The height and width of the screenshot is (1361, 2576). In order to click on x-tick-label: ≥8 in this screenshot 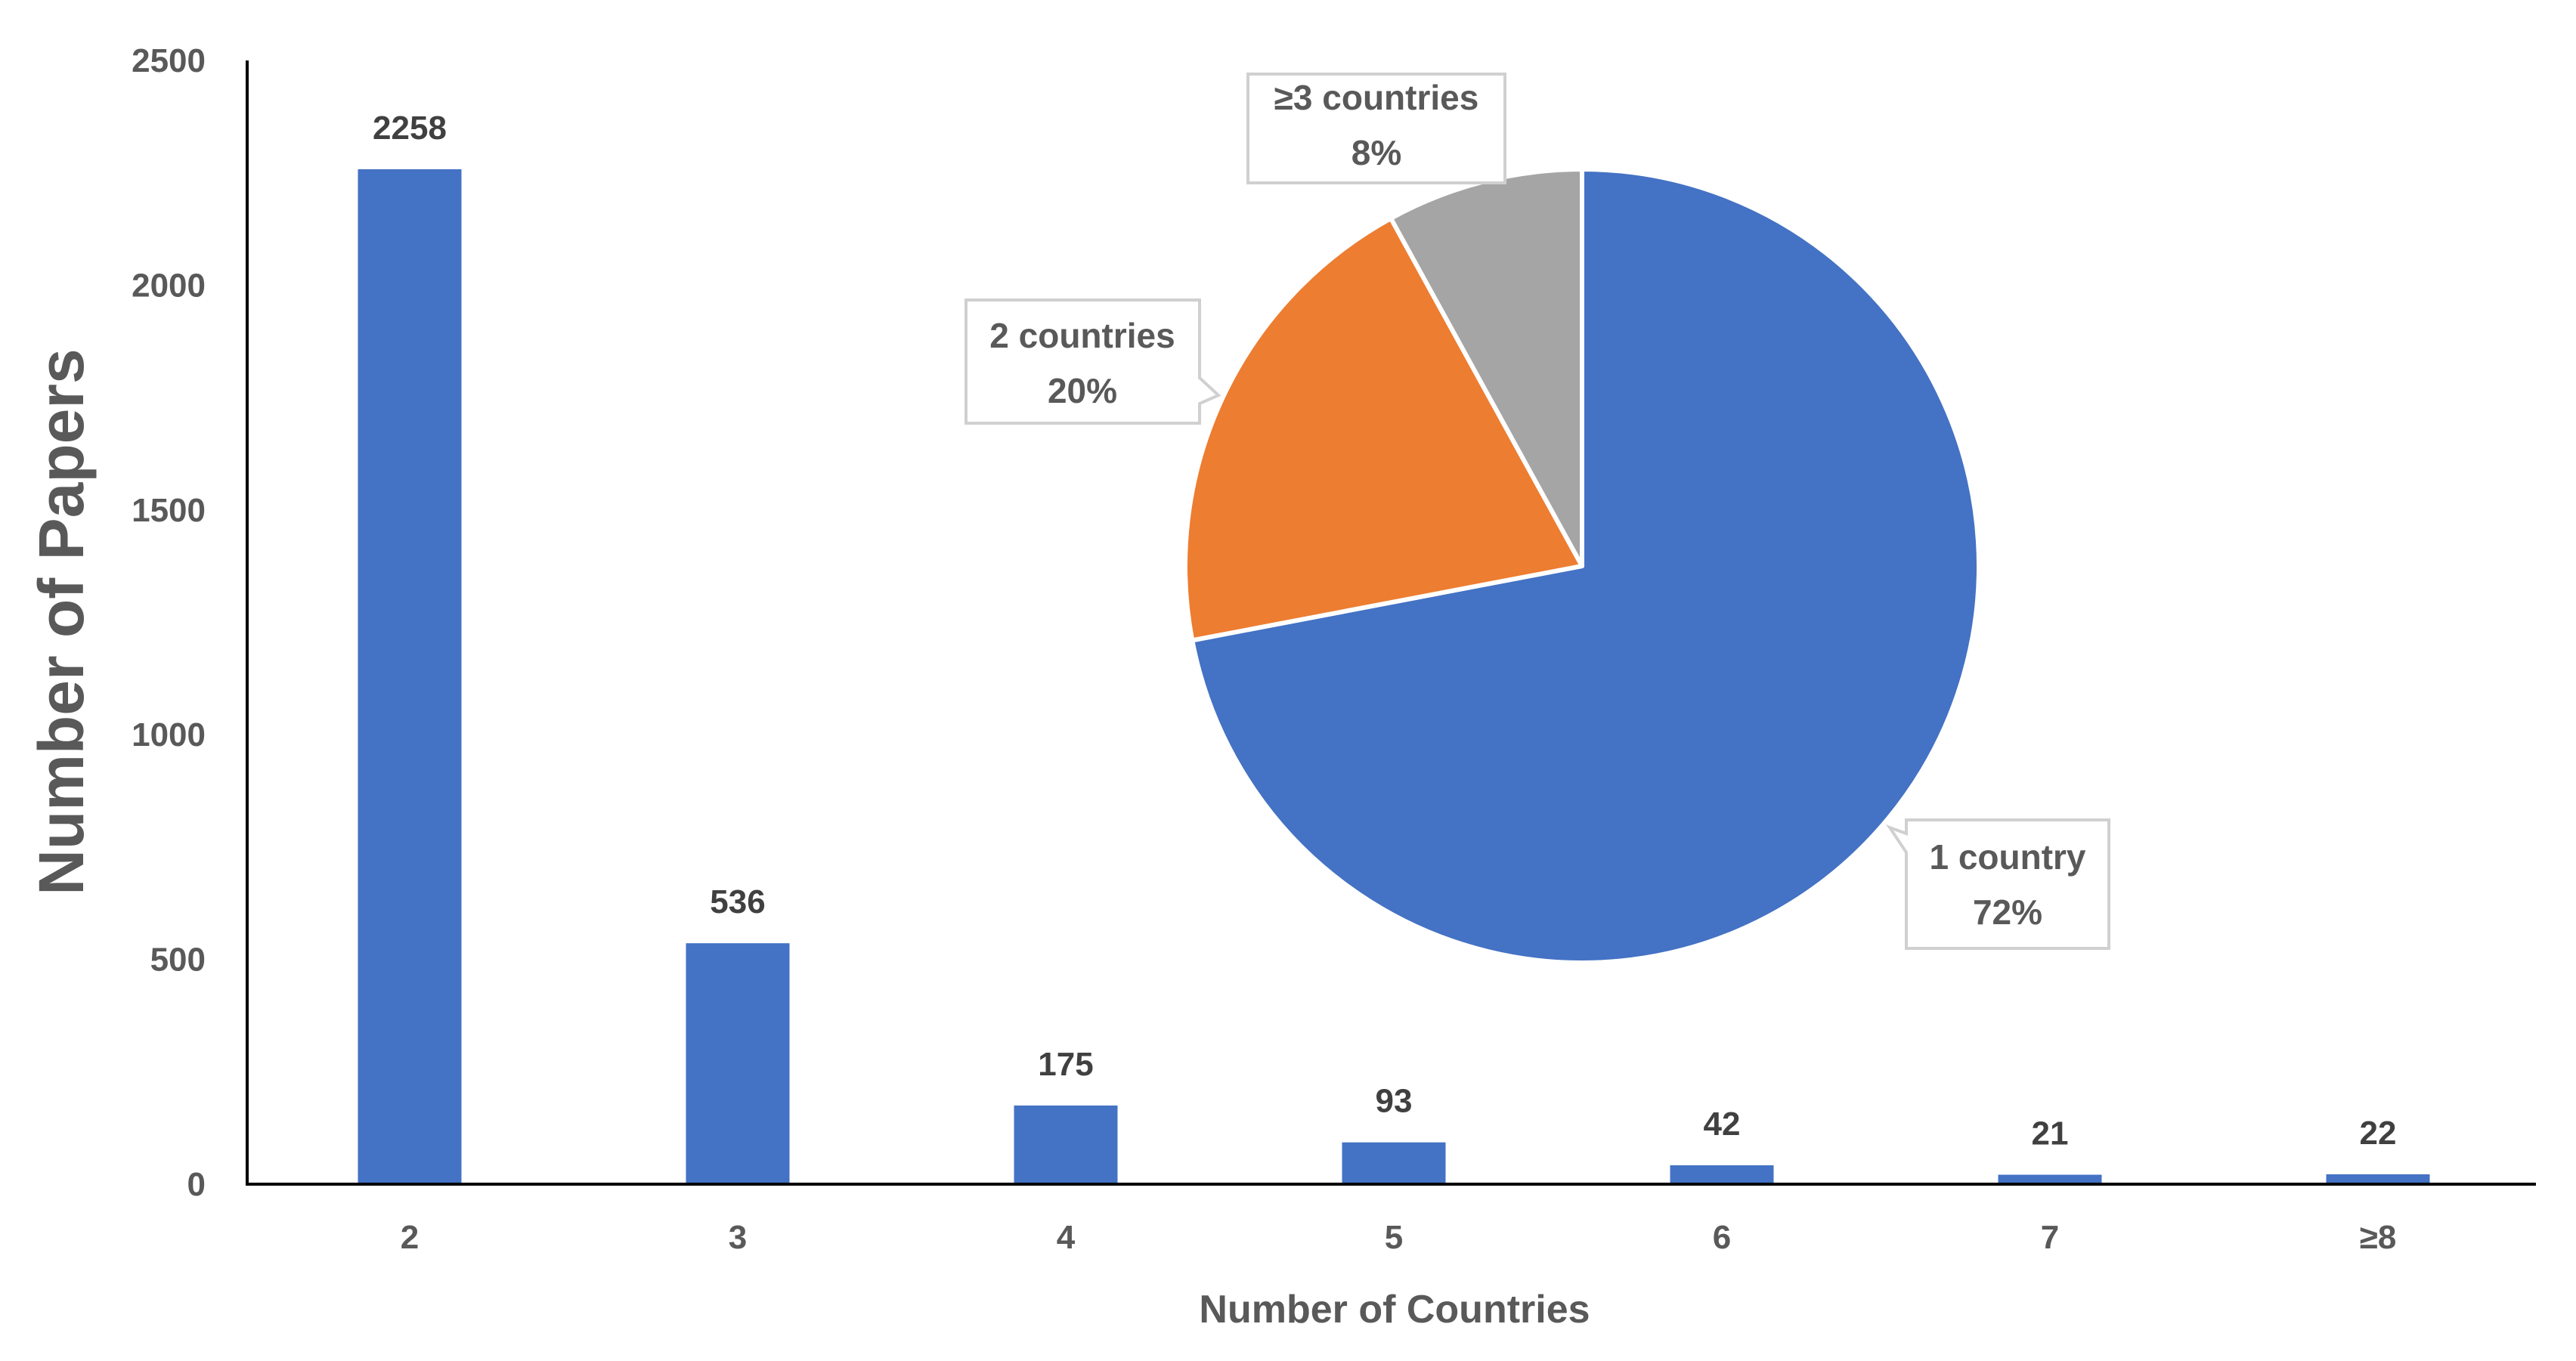, I will do `click(2378, 1238)`.